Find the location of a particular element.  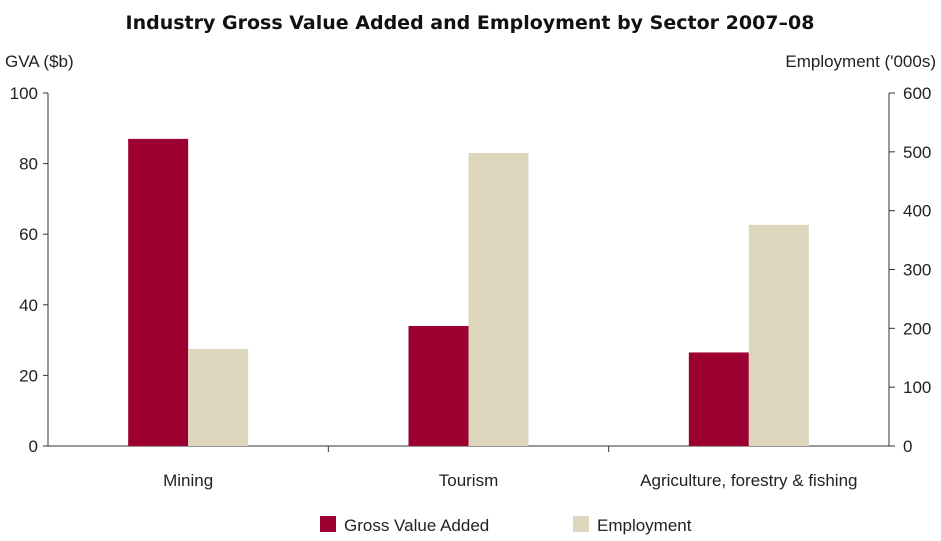

legend-label: Employment is located at coordinates (644, 525).